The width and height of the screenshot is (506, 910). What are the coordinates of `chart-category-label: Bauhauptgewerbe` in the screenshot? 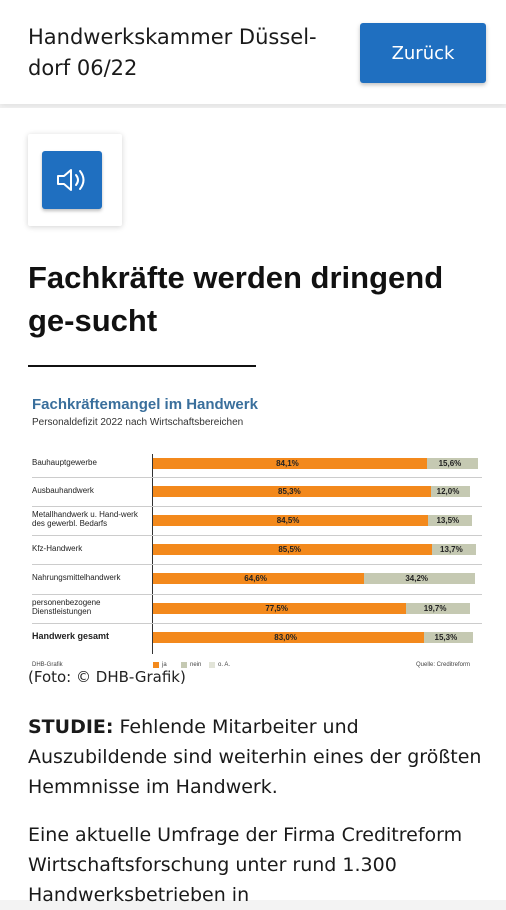 It's located at (64, 462).